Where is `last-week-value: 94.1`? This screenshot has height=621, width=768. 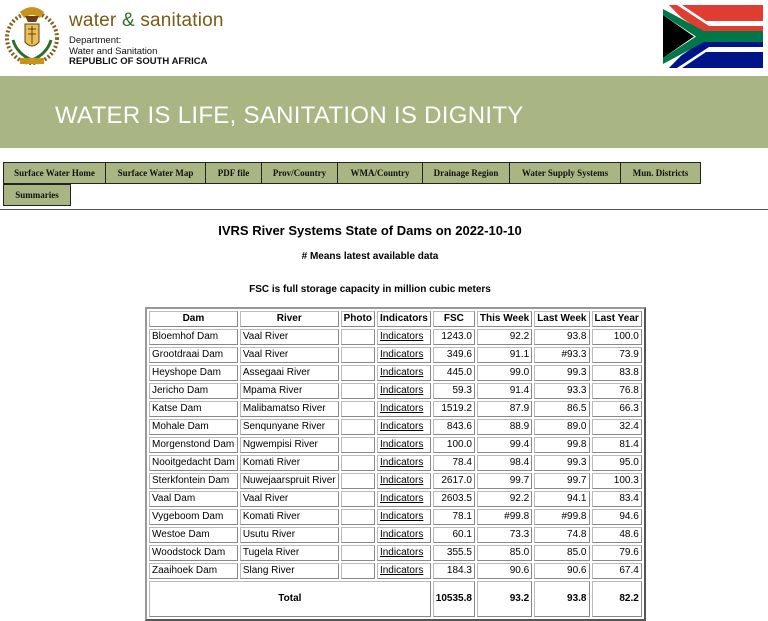 last-week-value: 94.1 is located at coordinates (562, 499).